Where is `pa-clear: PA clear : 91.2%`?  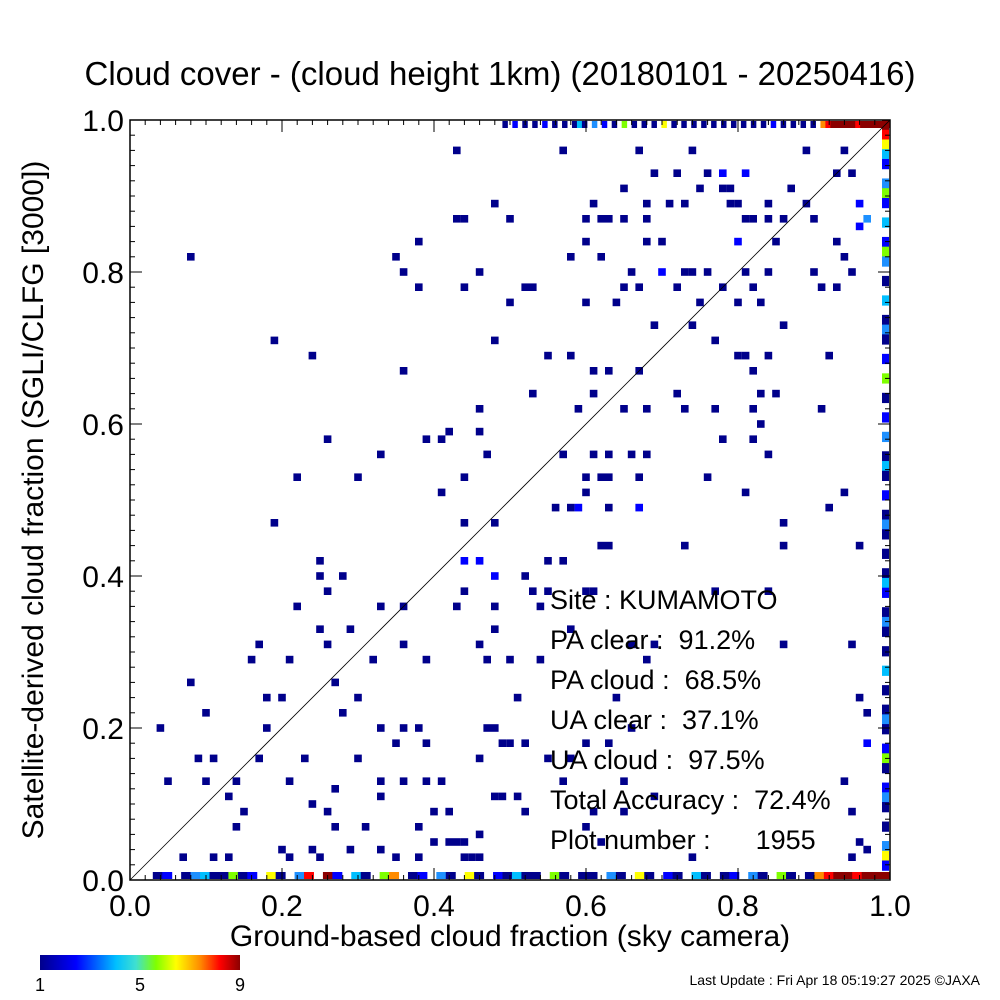
pa-clear: PA clear : 91.2% is located at coordinates (653, 640).